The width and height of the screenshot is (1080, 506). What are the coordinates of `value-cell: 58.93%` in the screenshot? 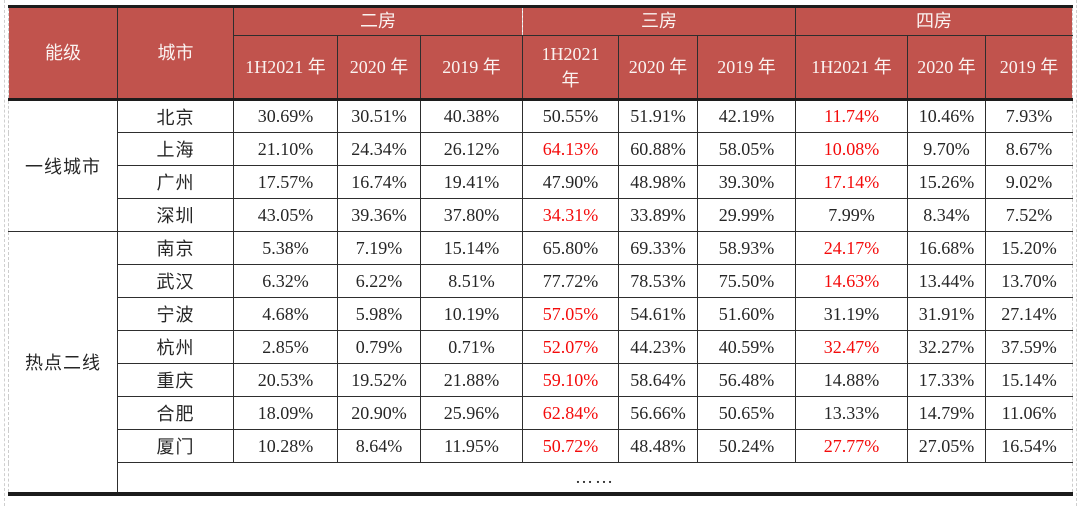 It's located at (747, 248).